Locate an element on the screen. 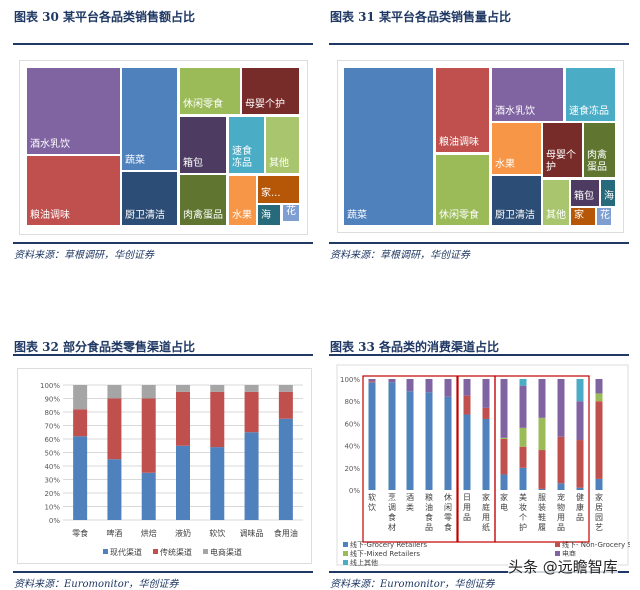 The height and width of the screenshot is (590, 640). x-tick-label: 日用品 is located at coordinates (467, 507).